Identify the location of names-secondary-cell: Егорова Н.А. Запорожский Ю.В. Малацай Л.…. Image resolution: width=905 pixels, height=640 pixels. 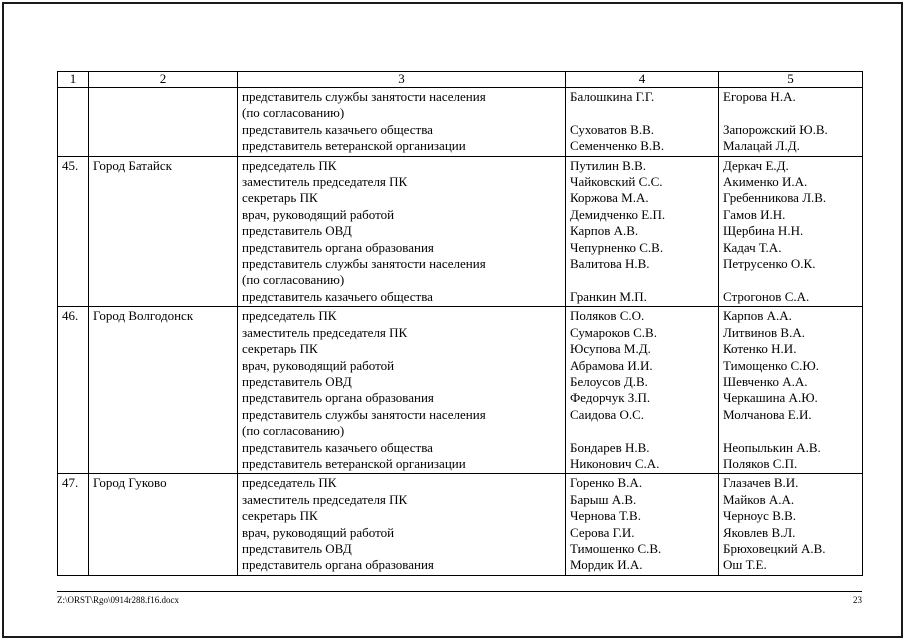
(790, 122).